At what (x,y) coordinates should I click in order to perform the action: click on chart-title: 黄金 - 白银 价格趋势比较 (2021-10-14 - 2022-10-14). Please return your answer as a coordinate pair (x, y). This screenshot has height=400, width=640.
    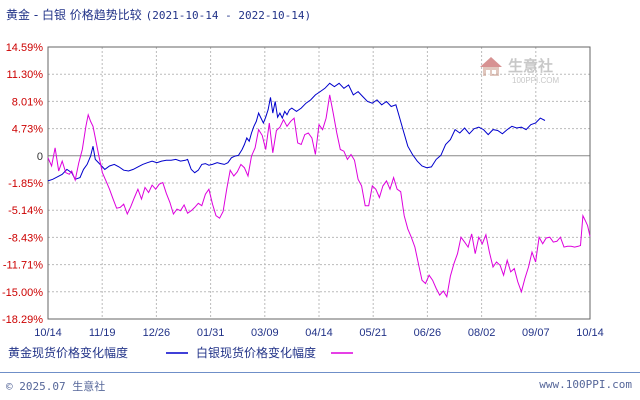
    Looking at the image, I should click on (158, 14).